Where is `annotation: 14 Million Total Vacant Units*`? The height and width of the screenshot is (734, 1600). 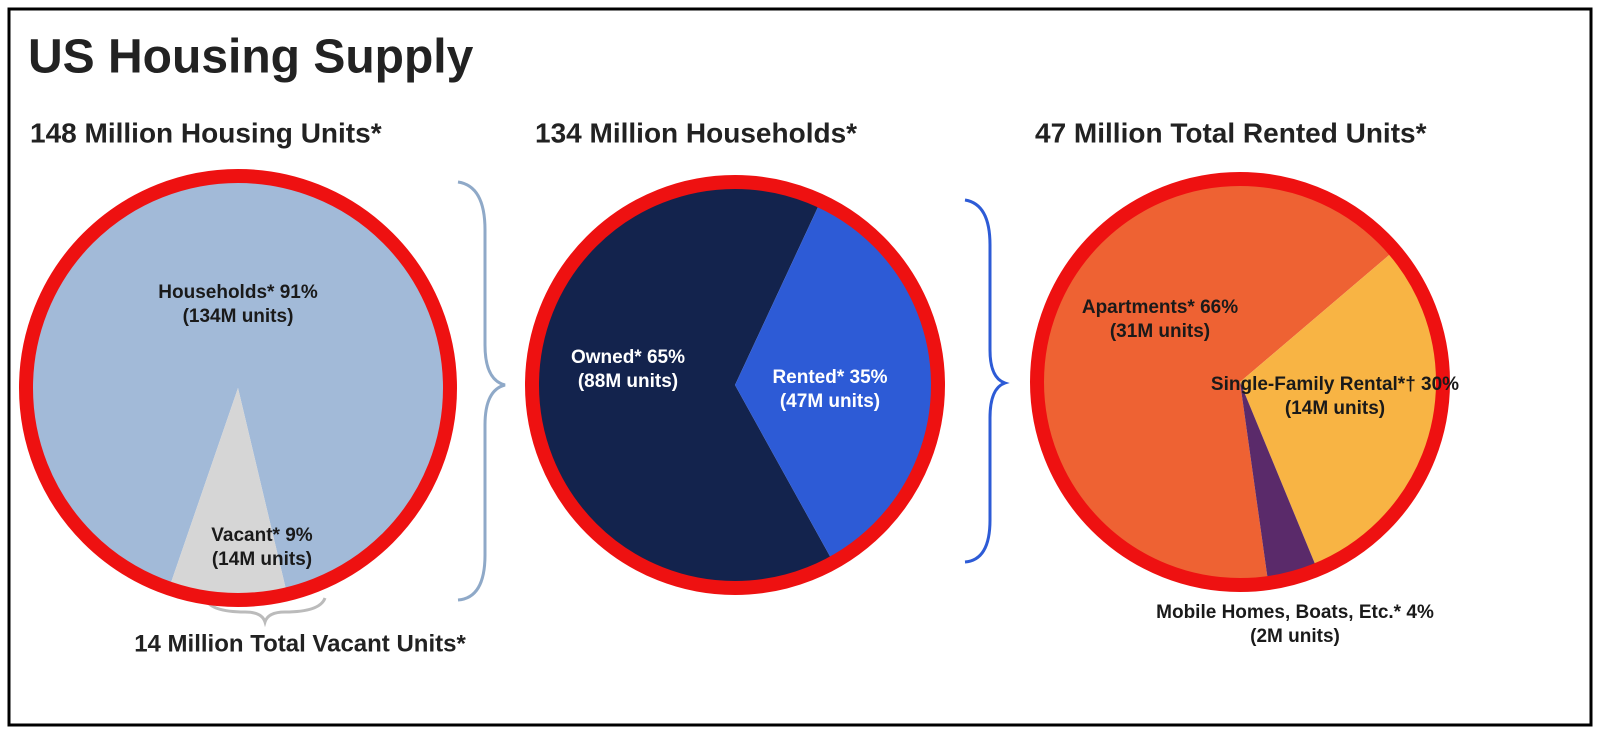 annotation: 14 Million Total Vacant Units* is located at coordinates (300, 643).